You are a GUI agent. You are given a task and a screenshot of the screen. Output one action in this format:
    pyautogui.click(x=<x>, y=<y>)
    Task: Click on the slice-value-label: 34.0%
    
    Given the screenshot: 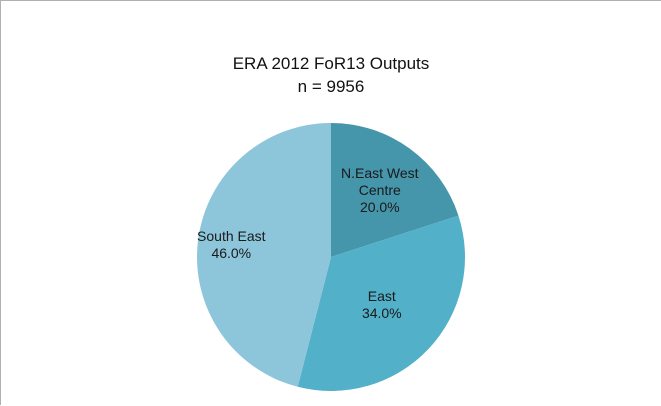 What is the action you would take?
    pyautogui.click(x=382, y=313)
    